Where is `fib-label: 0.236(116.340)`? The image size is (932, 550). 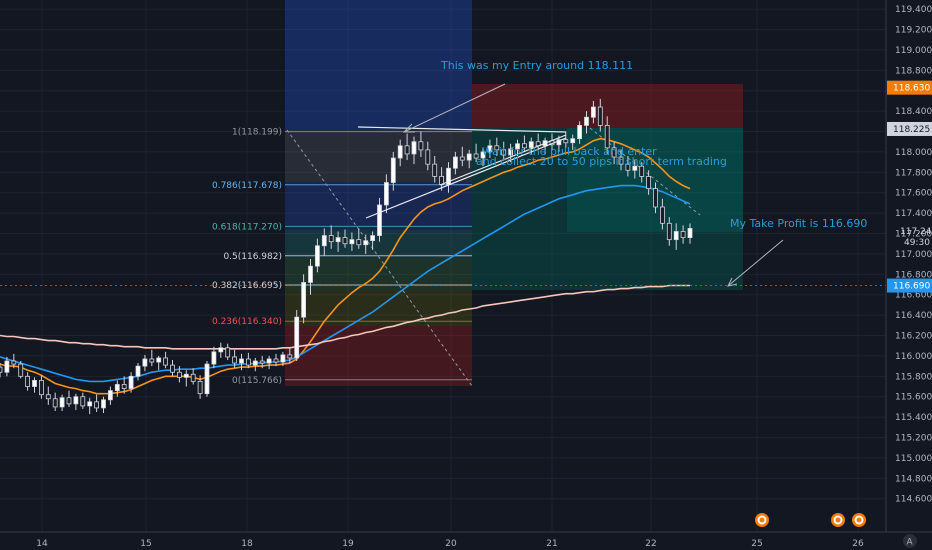
fib-label: 0.236(116.340) is located at coordinates (247, 322).